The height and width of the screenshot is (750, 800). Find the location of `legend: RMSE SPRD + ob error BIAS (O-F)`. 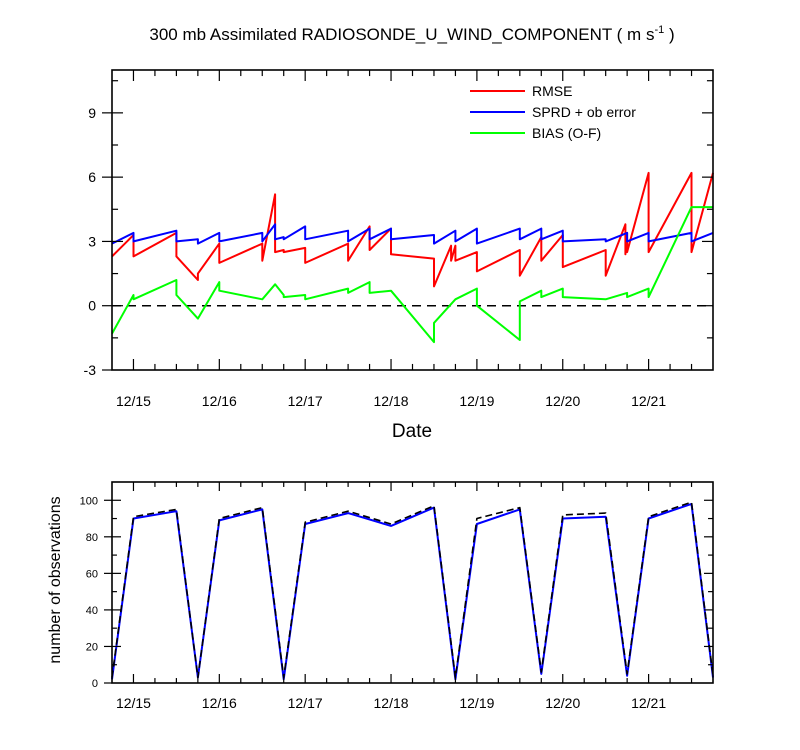

legend: RMSE SPRD + ob error BIAS (O-F) is located at coordinates (553, 112).